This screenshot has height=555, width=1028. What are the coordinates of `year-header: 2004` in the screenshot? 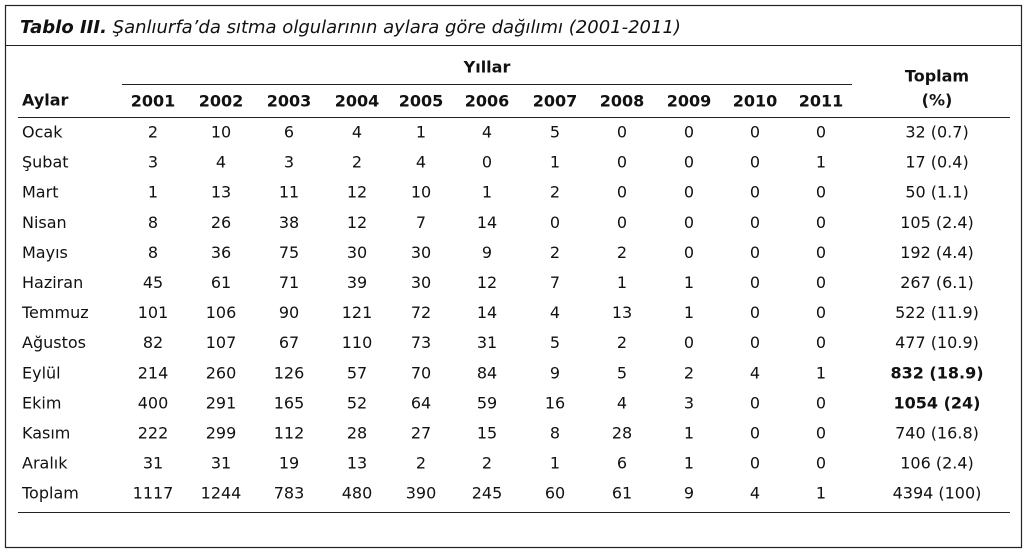 It's located at (357, 101).